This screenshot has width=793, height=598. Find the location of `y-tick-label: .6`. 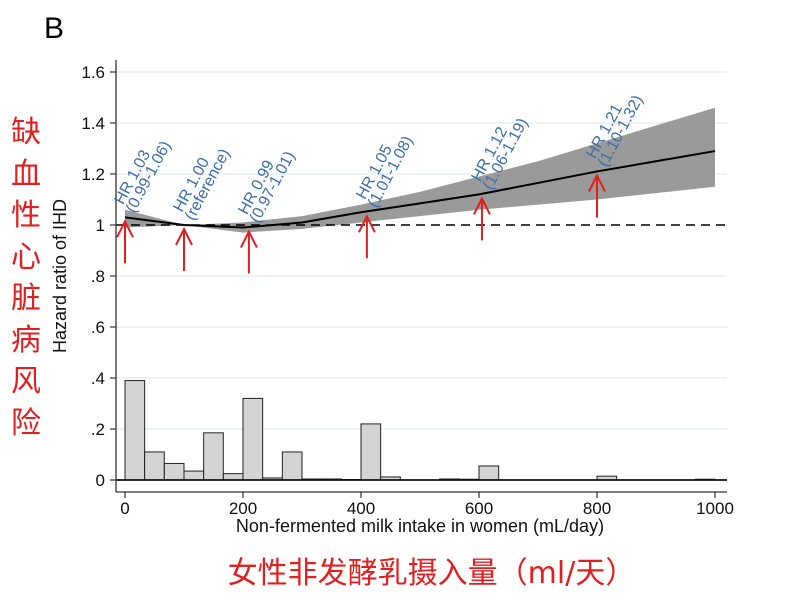

y-tick-label: .6 is located at coordinates (98, 327).